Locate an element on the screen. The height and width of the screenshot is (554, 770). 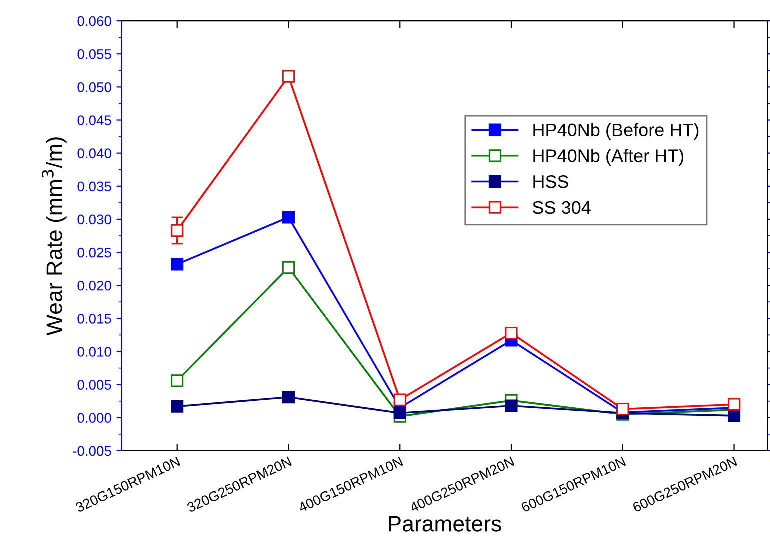
y-tick-label: 0.015 is located at coordinates (95, 319).